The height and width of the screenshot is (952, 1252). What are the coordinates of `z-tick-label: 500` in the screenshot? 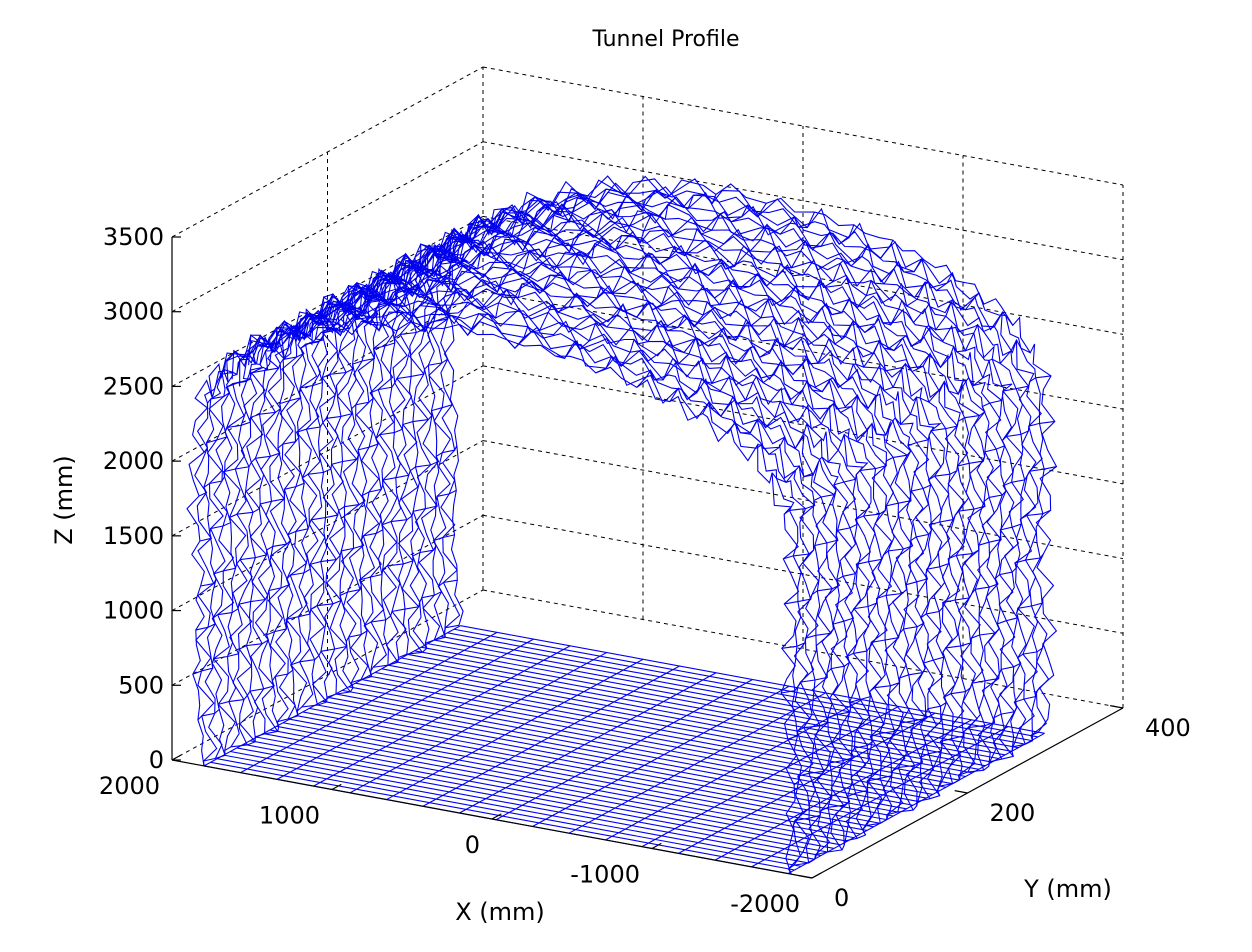 It's located at (141, 685).